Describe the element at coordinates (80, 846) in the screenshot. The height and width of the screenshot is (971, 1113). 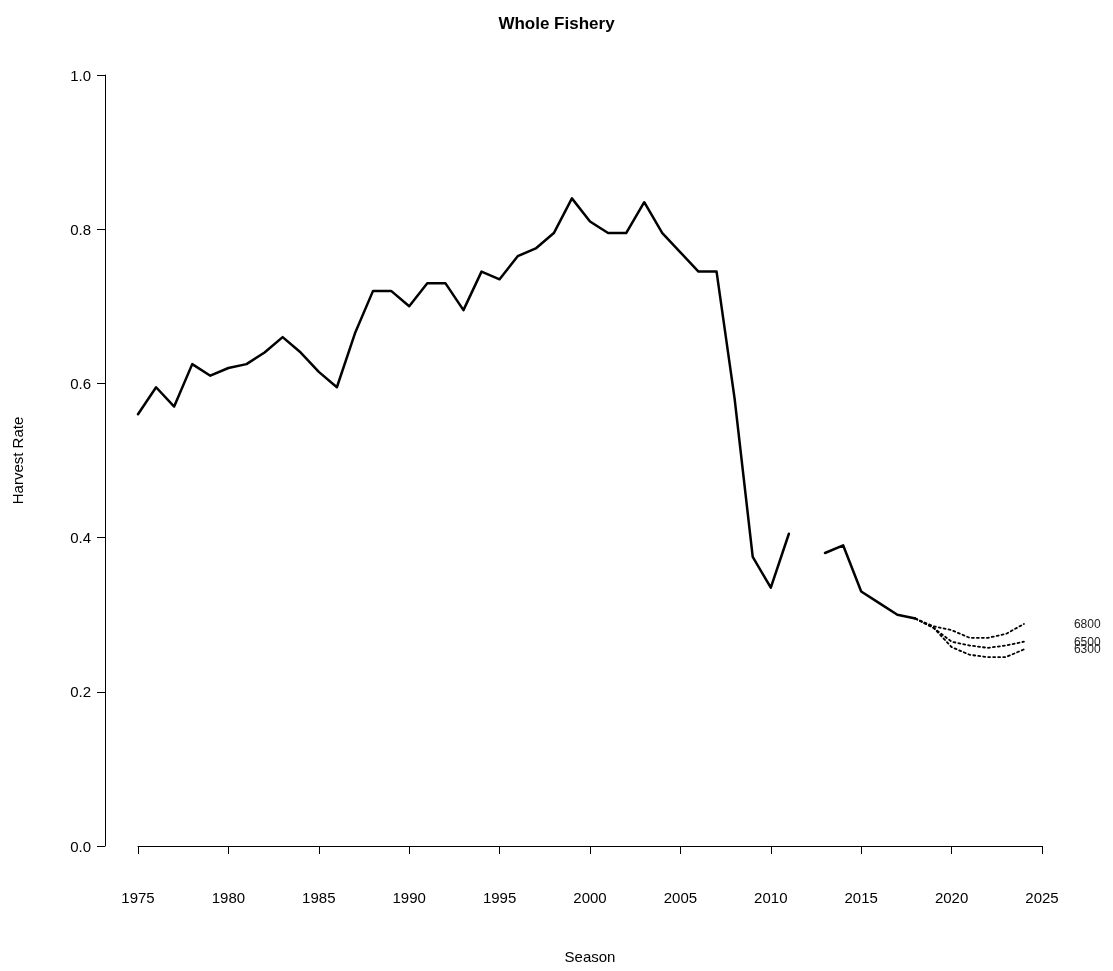
I see `y-tick-label: 0.0` at that location.